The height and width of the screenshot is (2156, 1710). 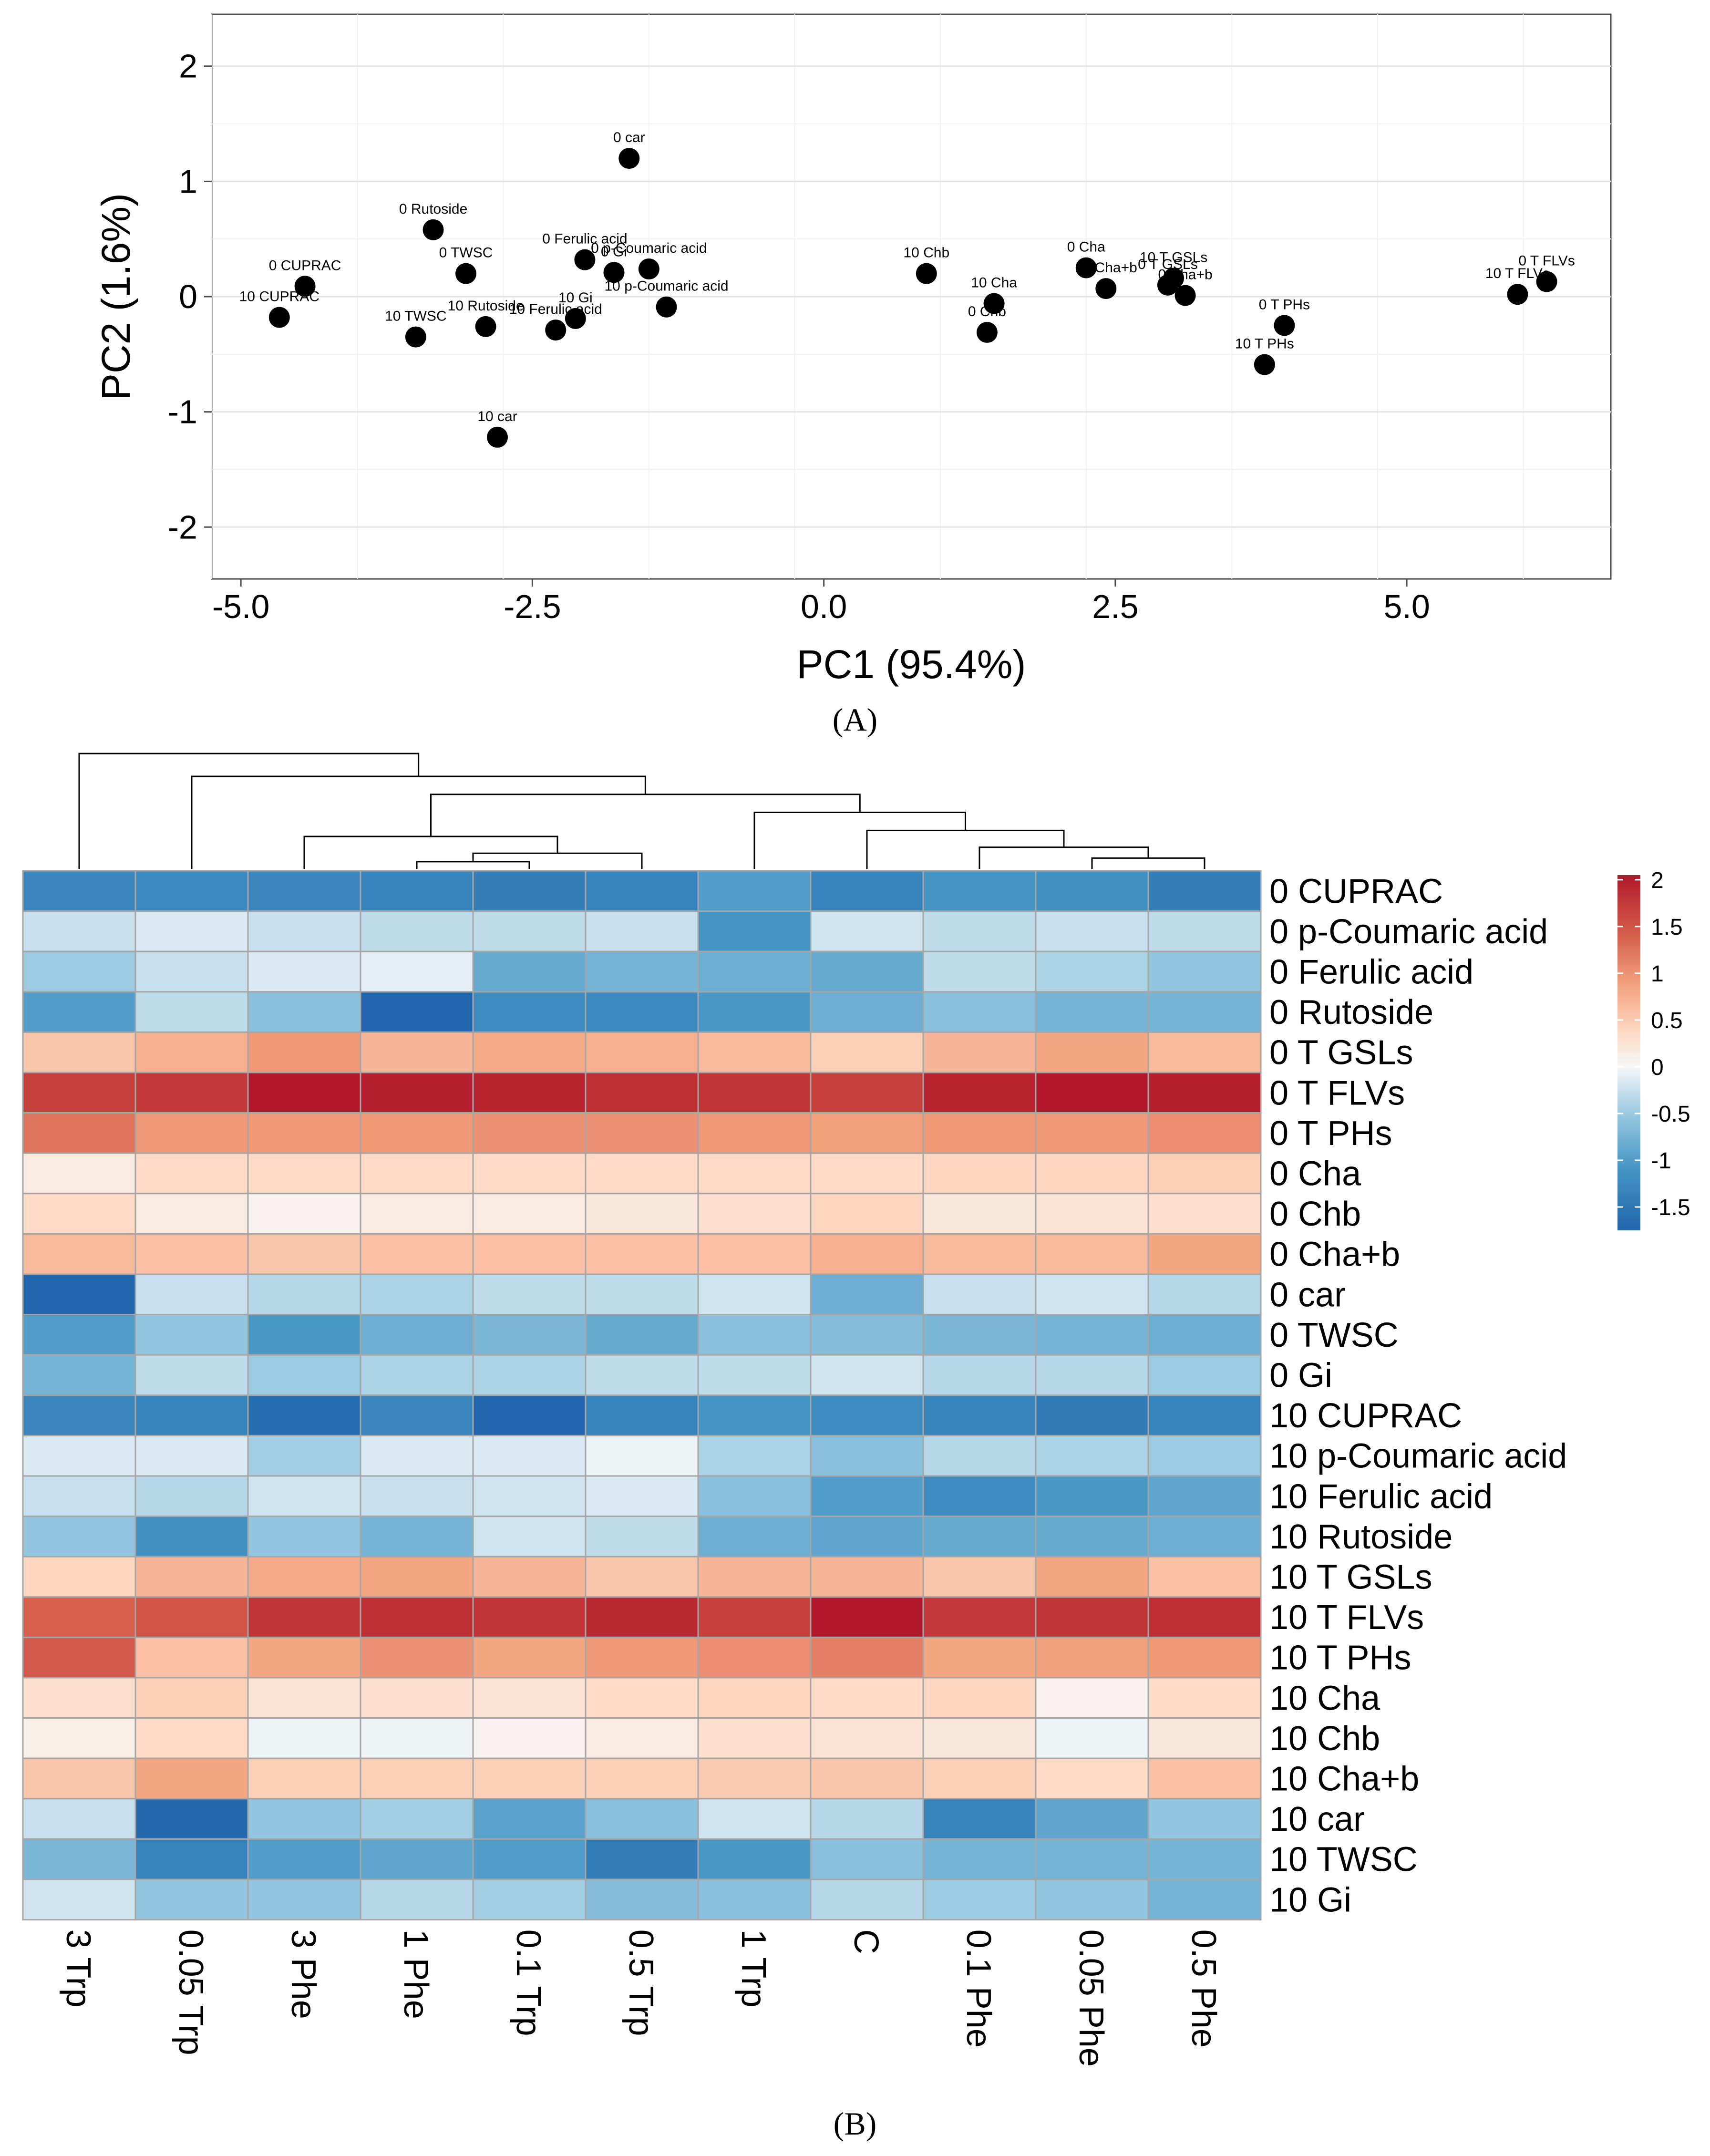 I want to click on heat-cell-10-chb-0-5-phe, so click(x=1205, y=1738).